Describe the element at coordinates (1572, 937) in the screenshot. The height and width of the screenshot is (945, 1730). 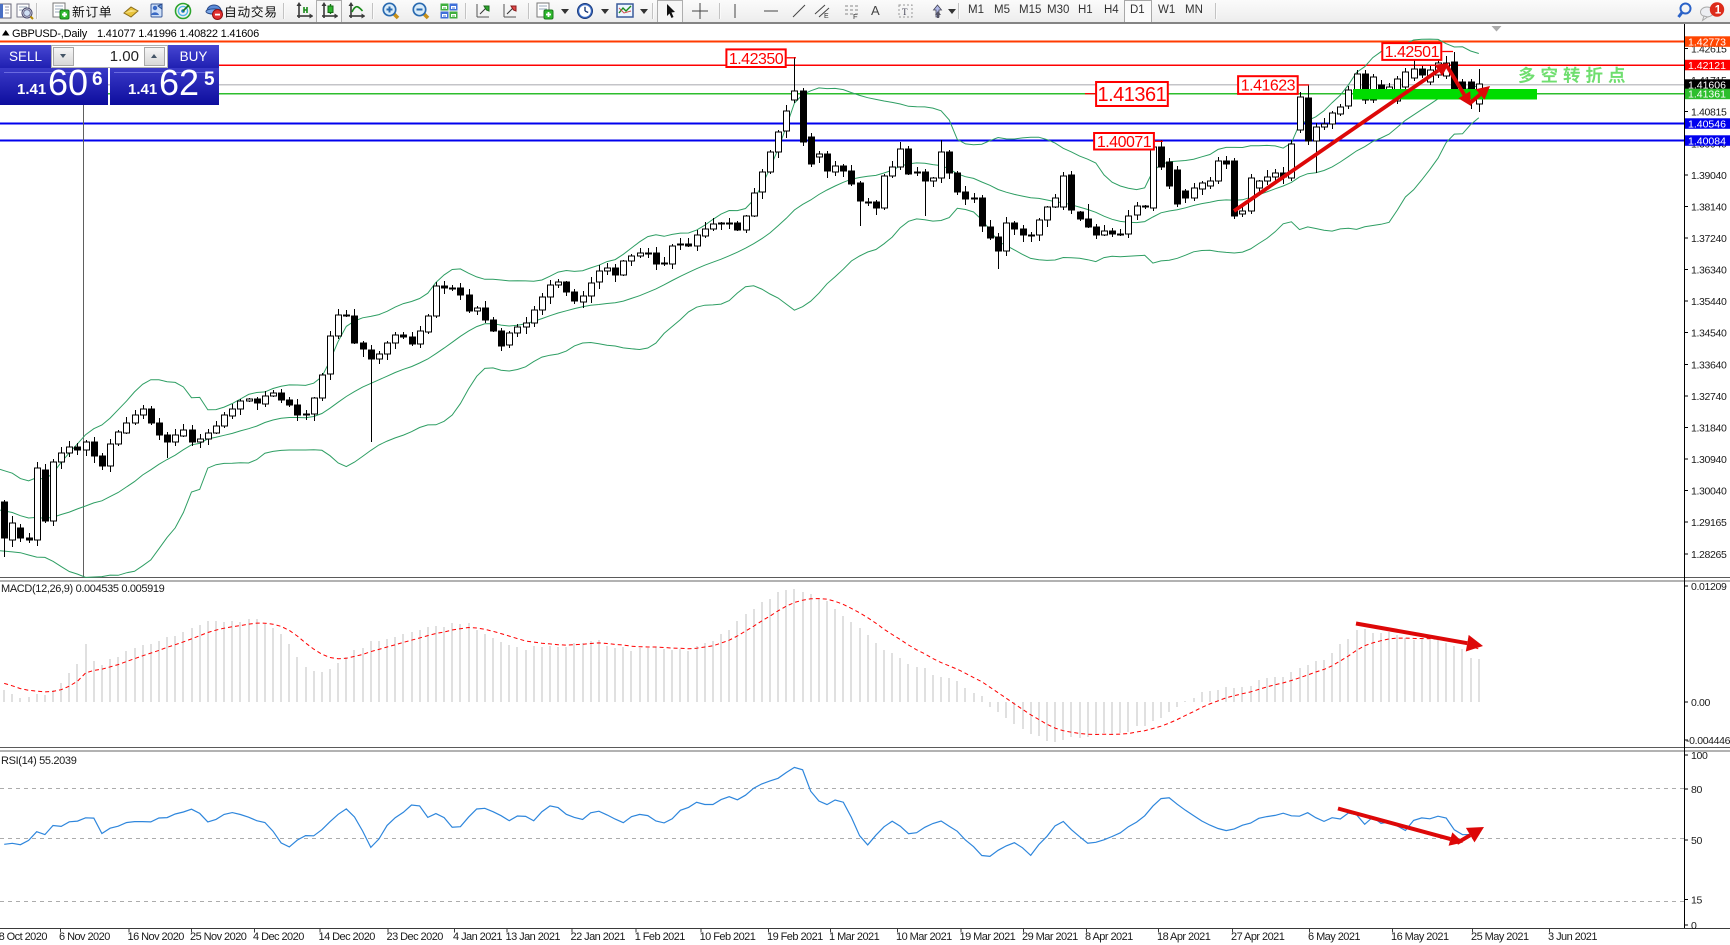
I see `svg-text: 3 Jun 2021` at that location.